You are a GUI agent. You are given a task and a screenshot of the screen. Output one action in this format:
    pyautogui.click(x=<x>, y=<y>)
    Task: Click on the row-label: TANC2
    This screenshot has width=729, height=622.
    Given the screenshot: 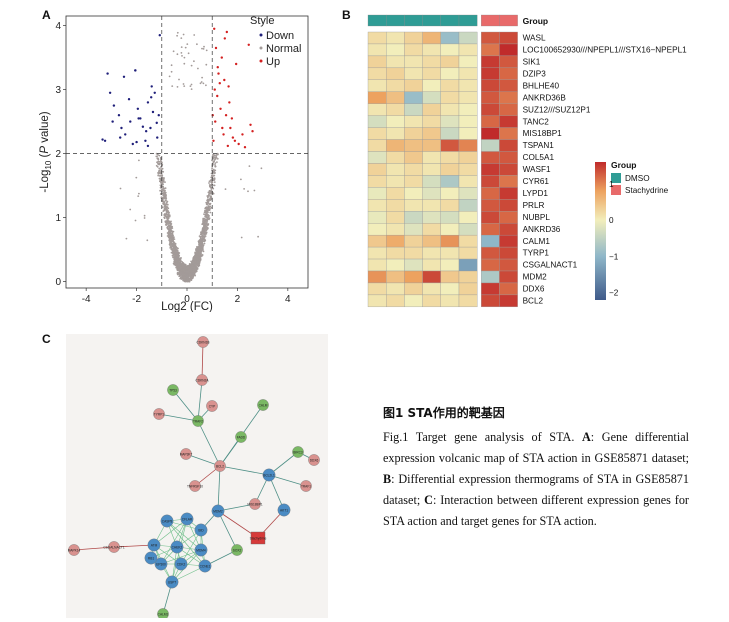 What is the action you would take?
    pyautogui.click(x=536, y=121)
    